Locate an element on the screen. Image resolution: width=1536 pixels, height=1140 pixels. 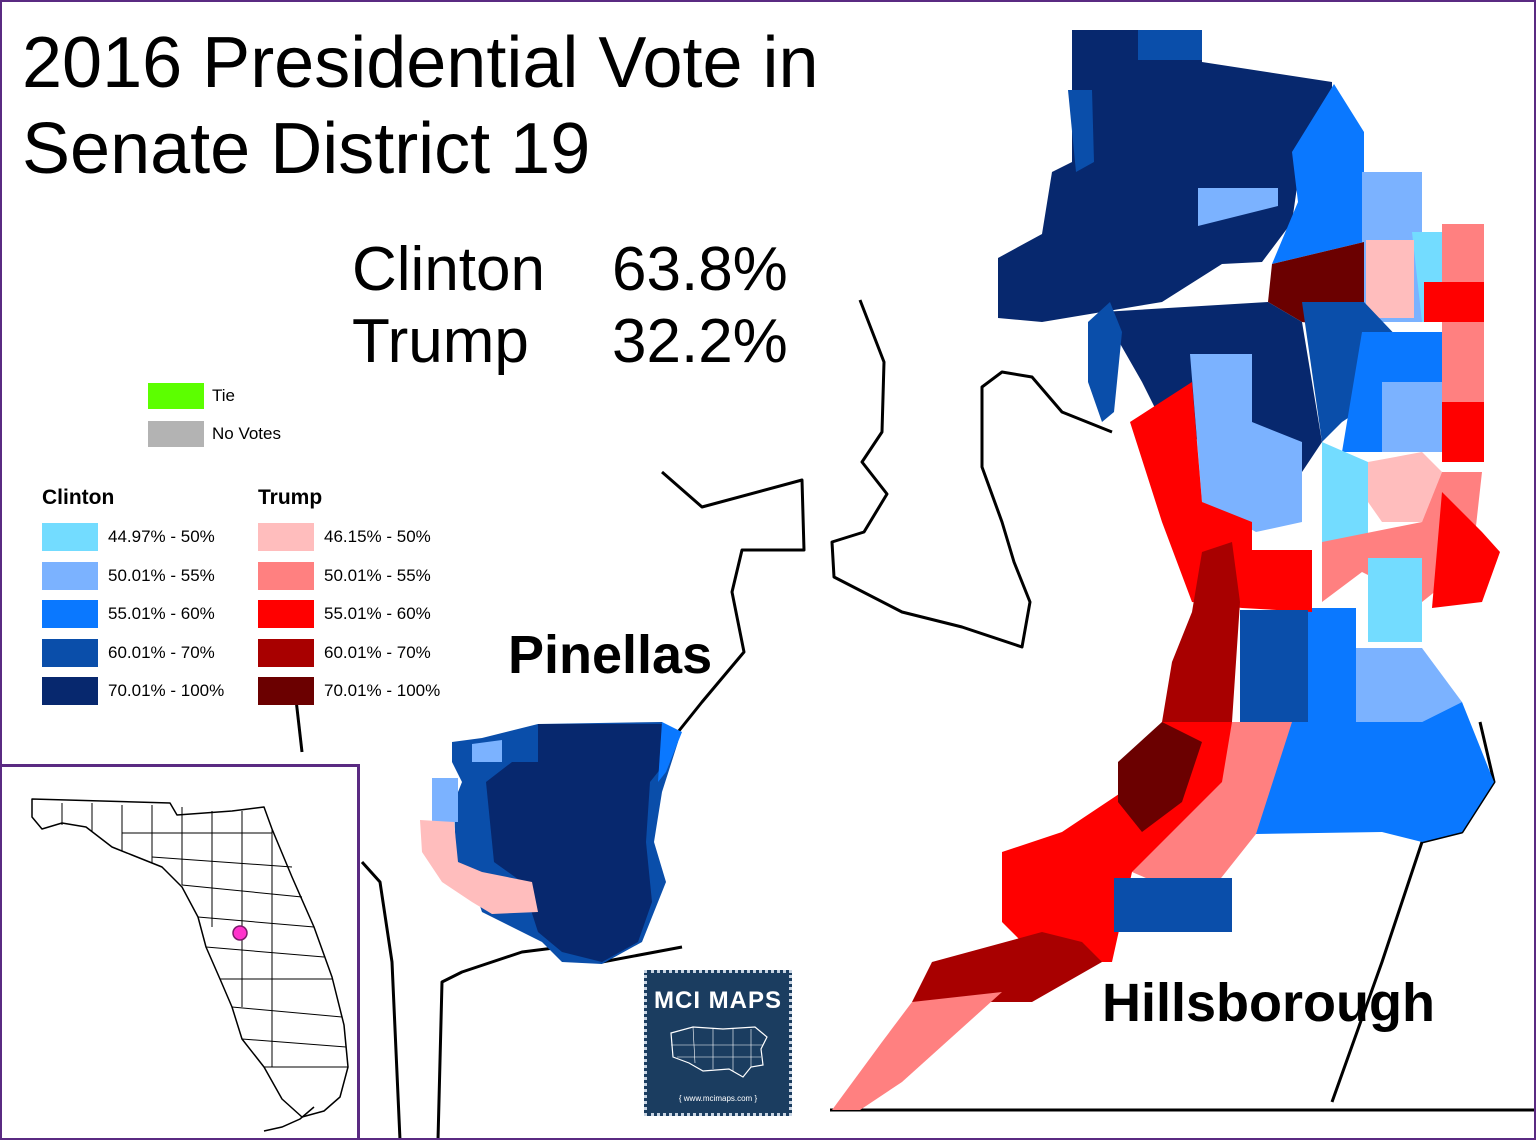
pinellas-blue is located at coordinates (670, 752).